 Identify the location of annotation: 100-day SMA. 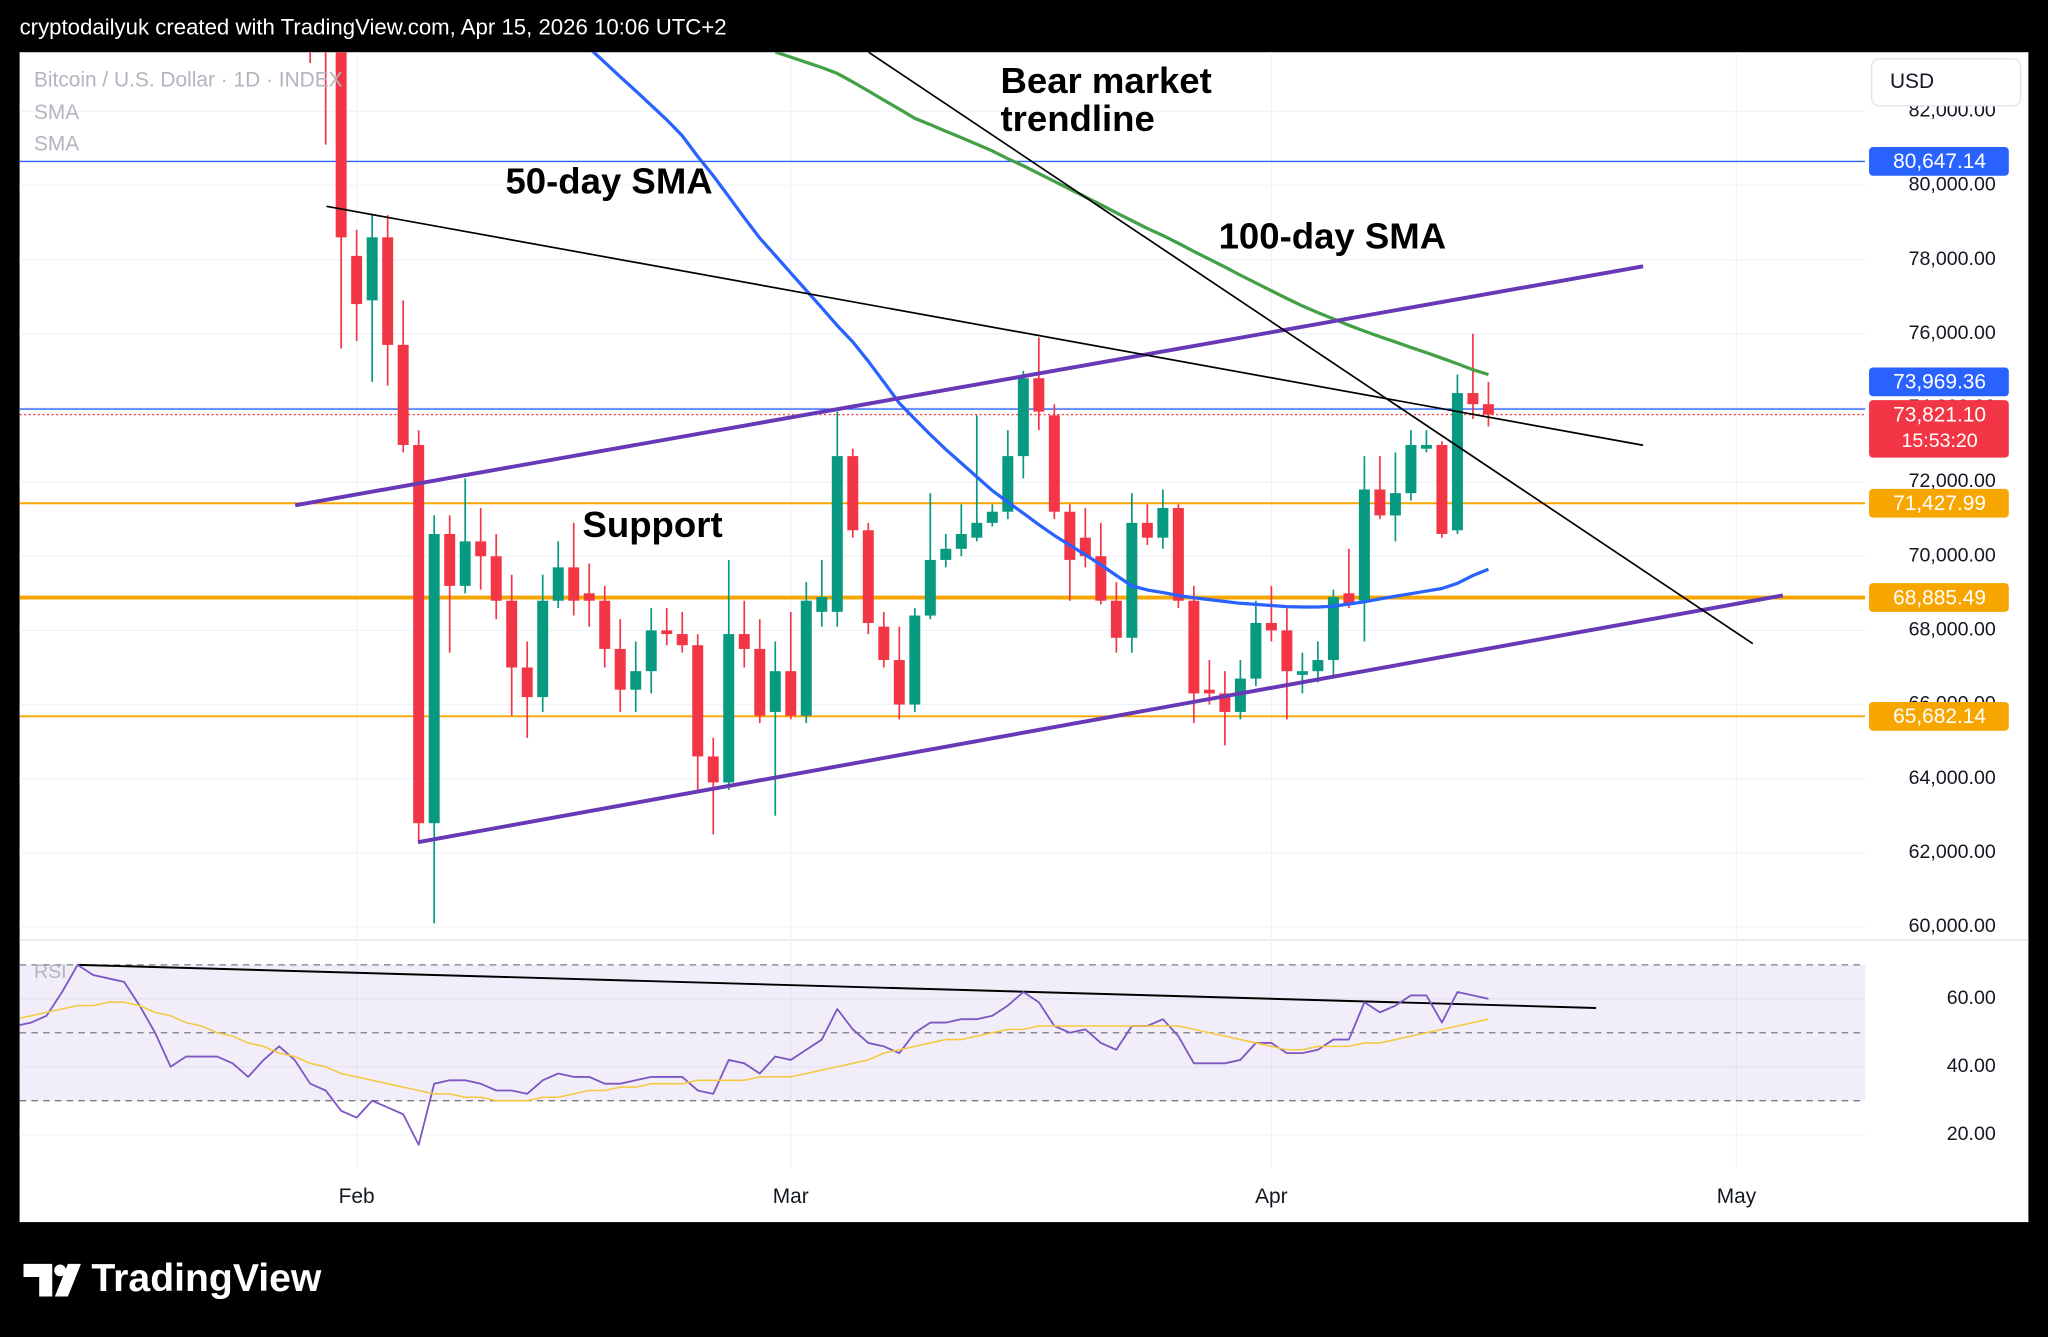
(1333, 236).